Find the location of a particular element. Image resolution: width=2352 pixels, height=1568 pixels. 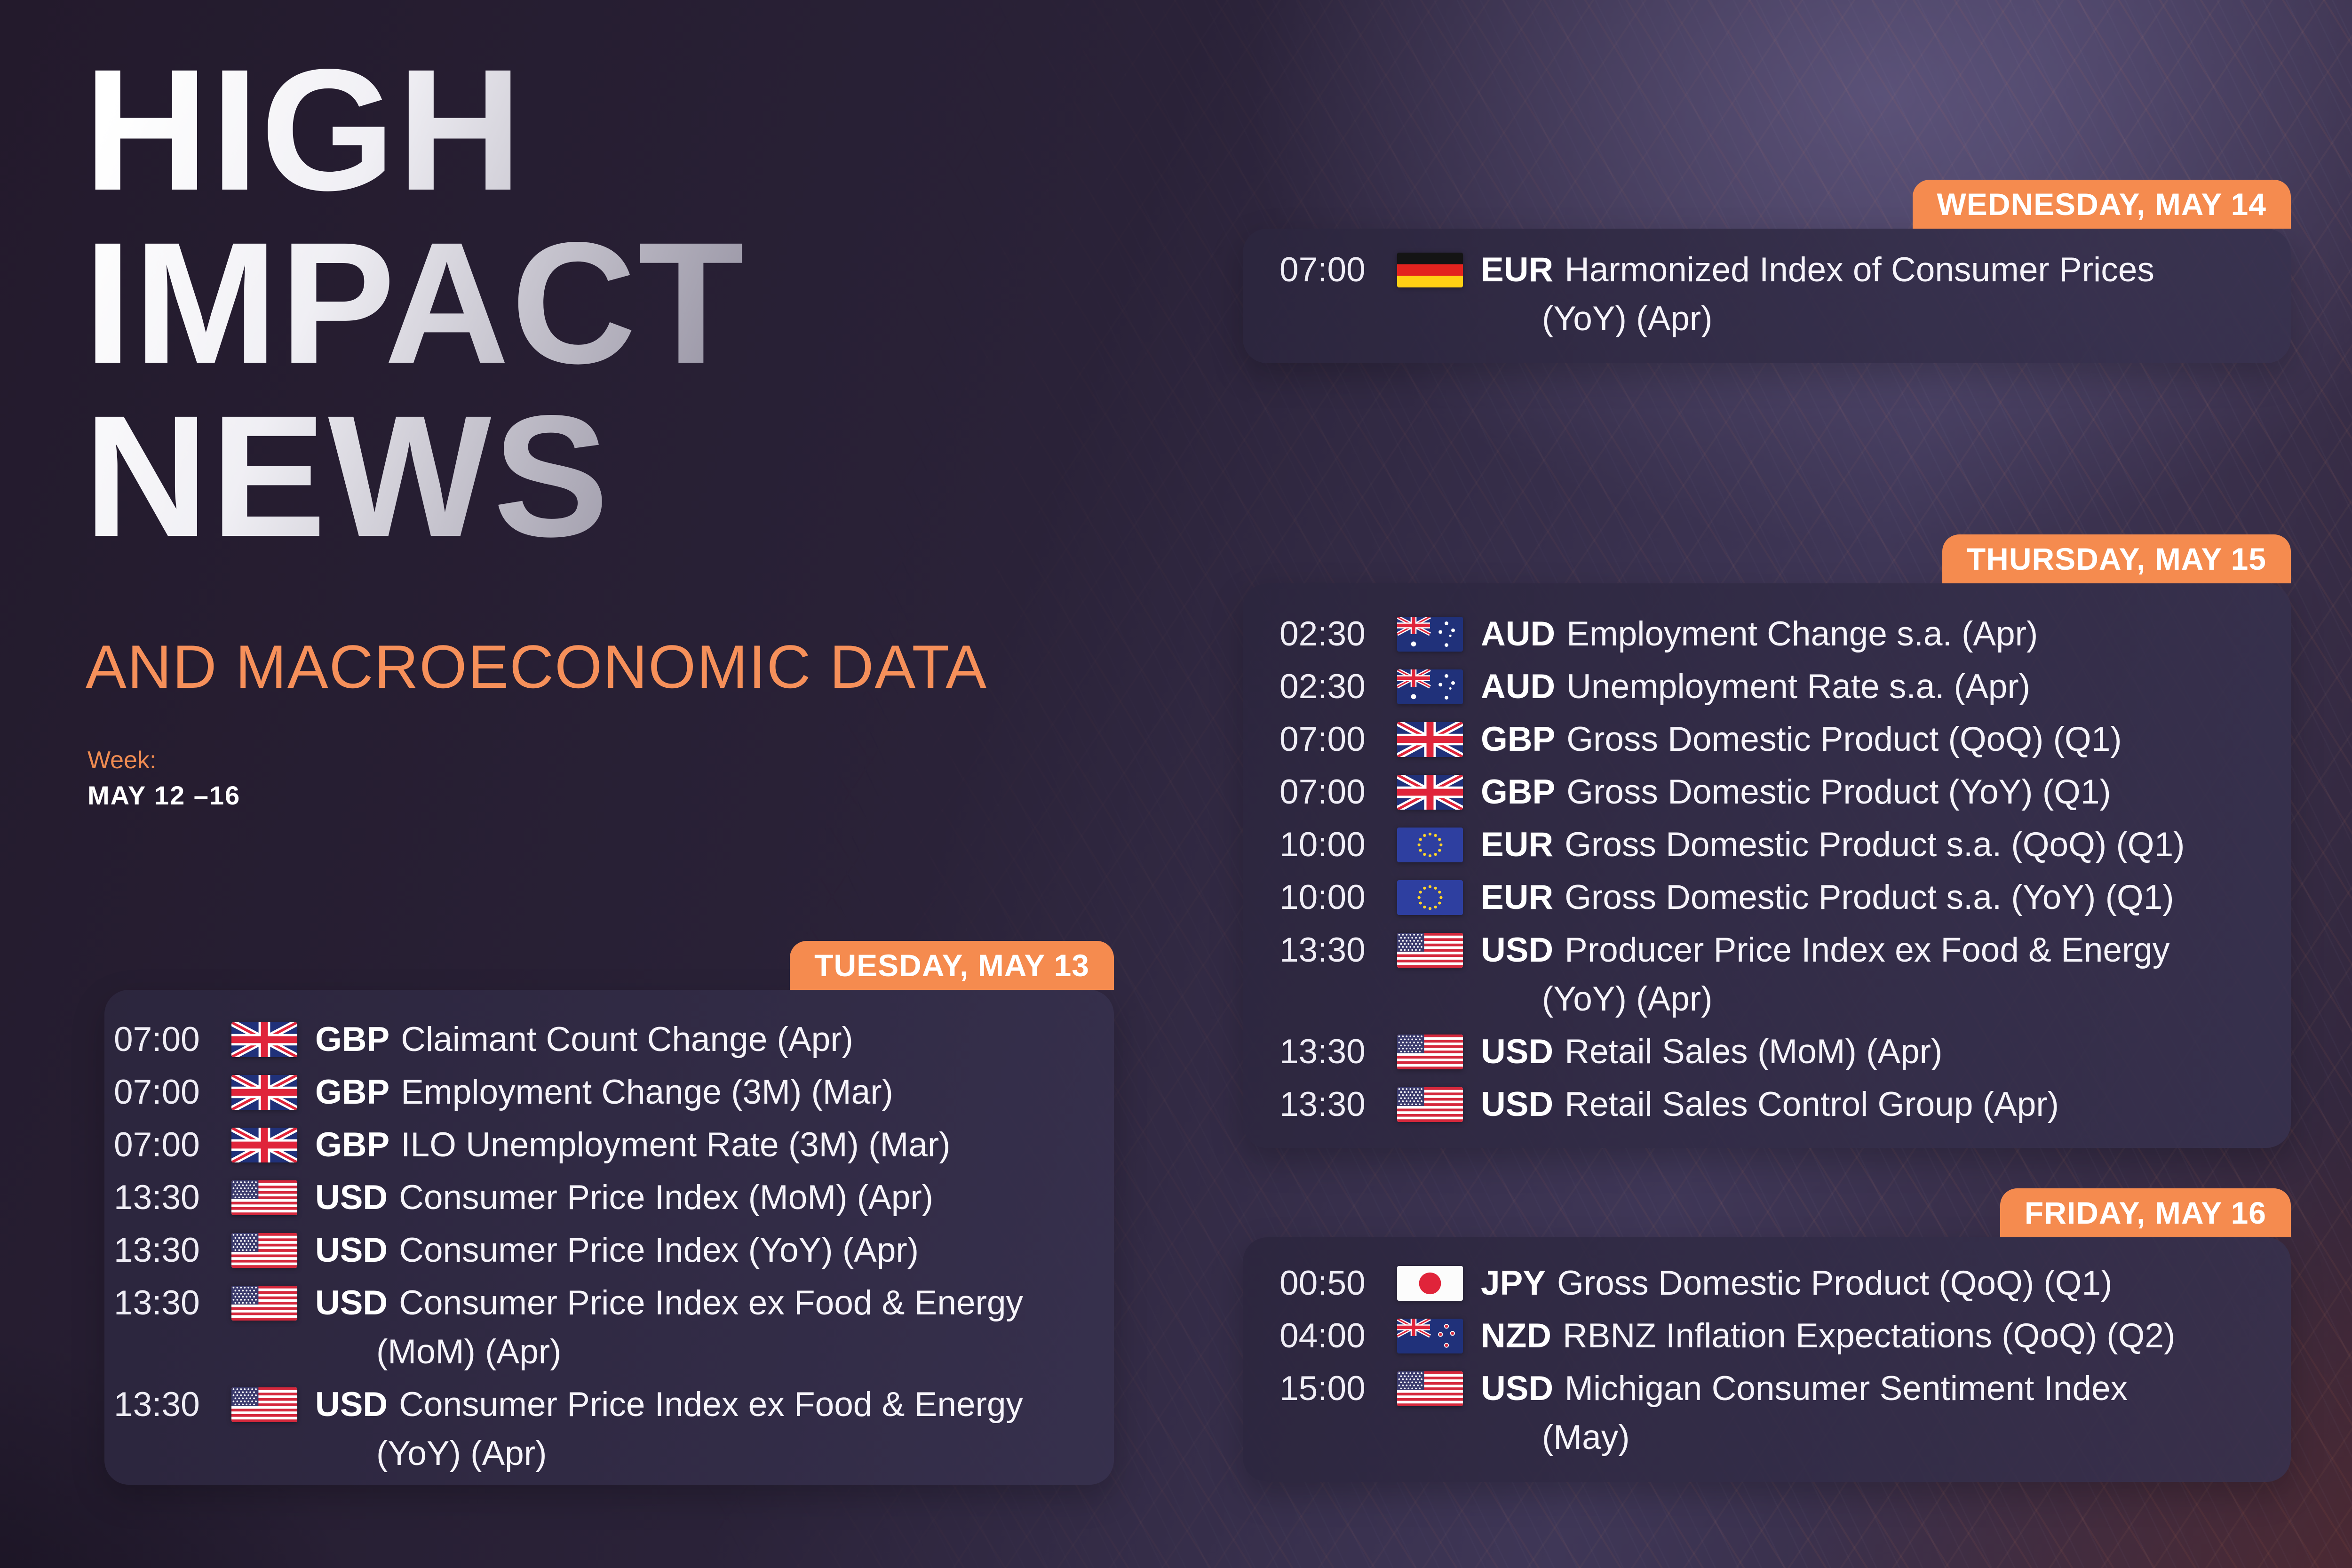

event-text: GBP Gross Domestic Product (YoY) (Q1) is located at coordinates (1877, 792).